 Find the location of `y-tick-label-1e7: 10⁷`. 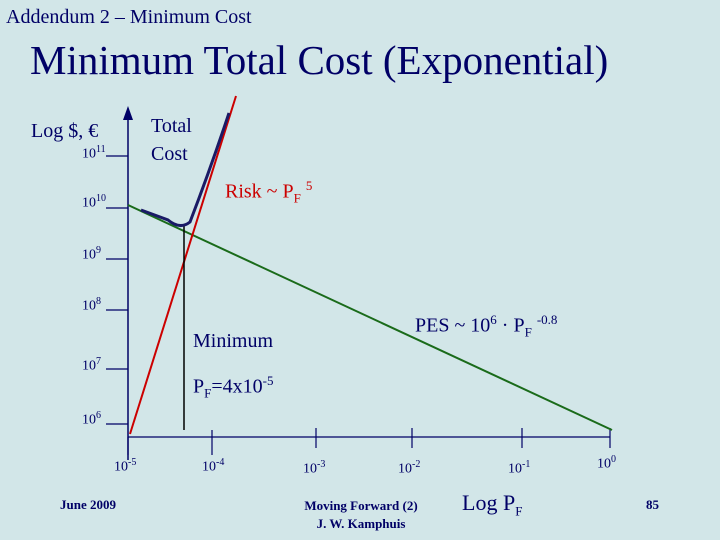

y-tick-label-1e7: 10⁷ is located at coordinates (91, 365).